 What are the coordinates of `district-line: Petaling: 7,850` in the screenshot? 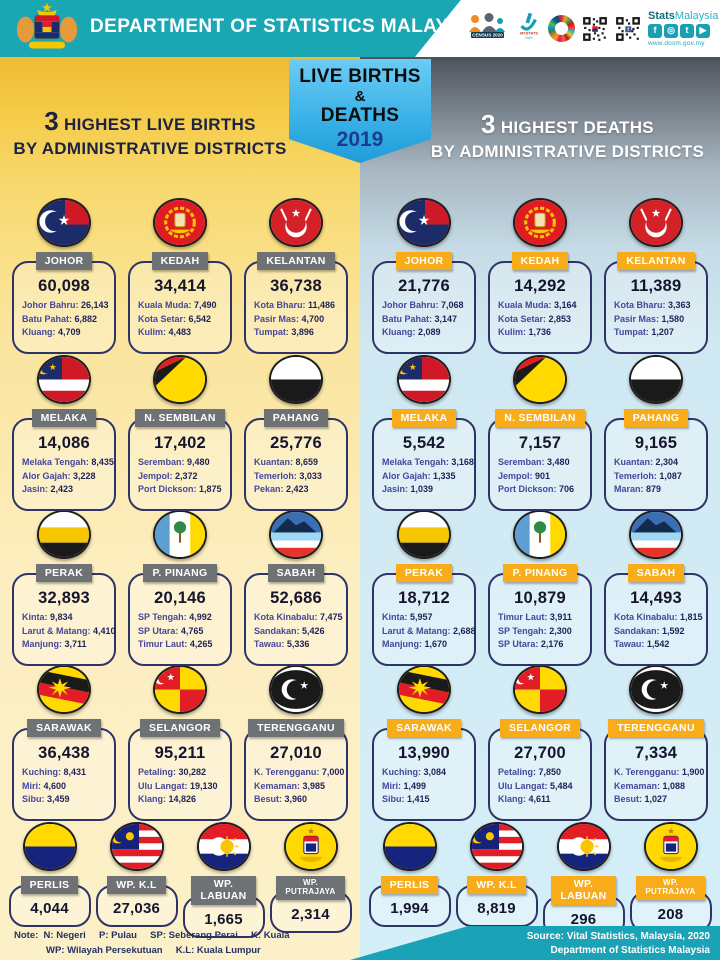 It's located at (540, 773).